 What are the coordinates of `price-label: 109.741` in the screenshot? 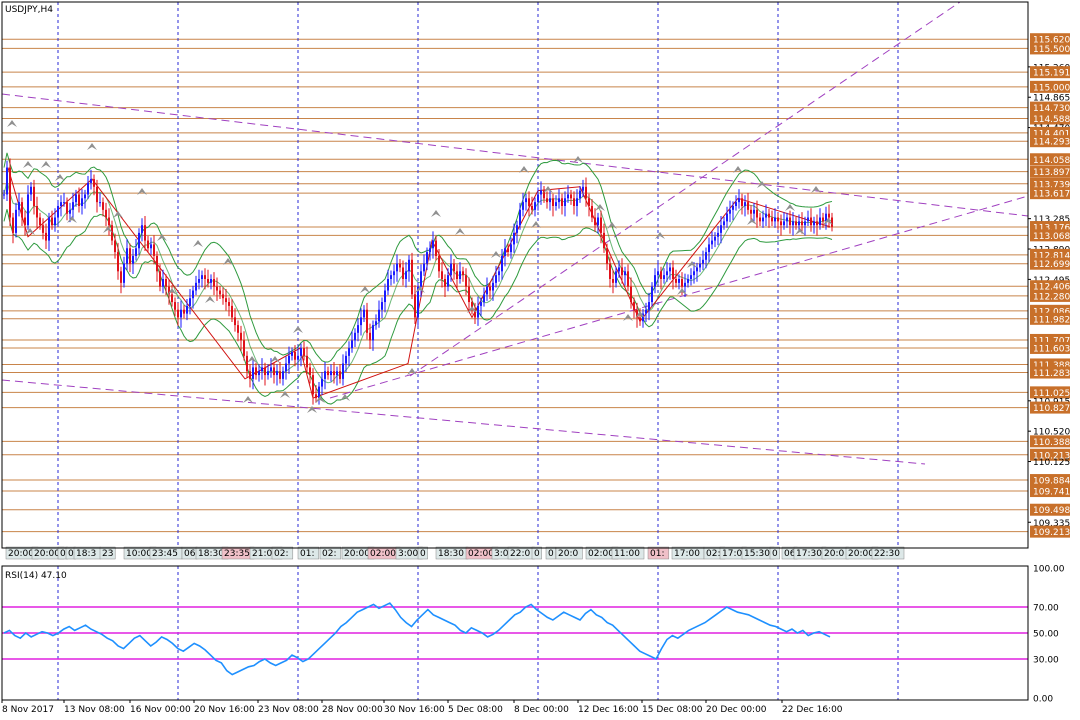 It's located at (1051, 493).